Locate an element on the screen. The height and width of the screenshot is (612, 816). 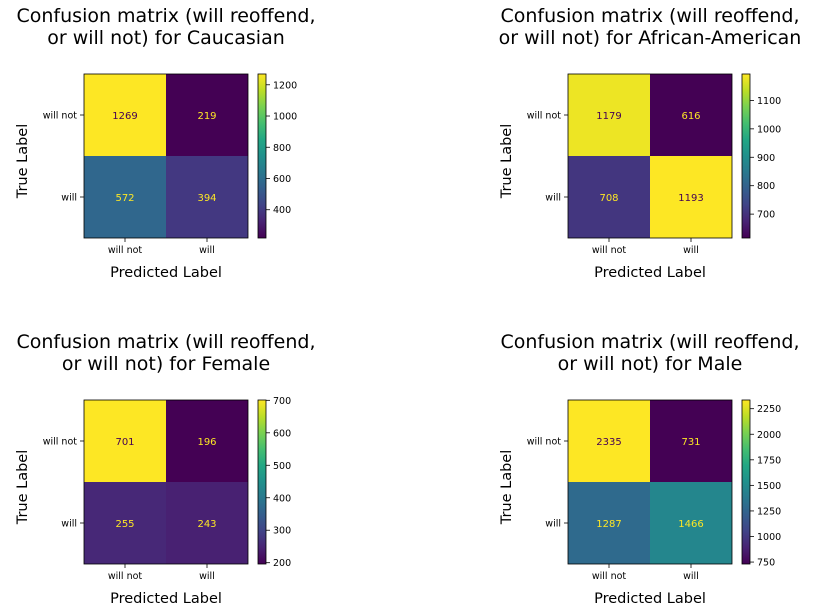
colorbar-tick-label: 2250 is located at coordinates (769, 409).